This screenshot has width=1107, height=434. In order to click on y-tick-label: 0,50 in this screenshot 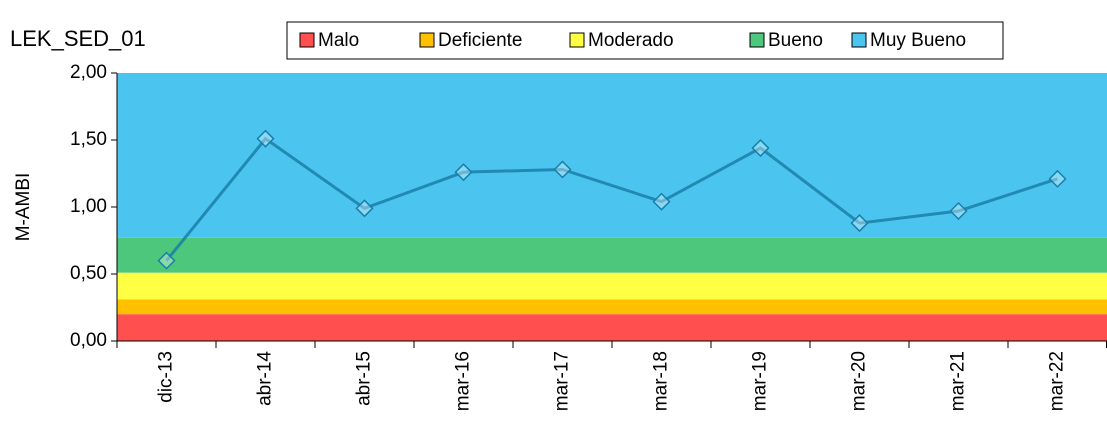, I will do `click(88, 273)`.